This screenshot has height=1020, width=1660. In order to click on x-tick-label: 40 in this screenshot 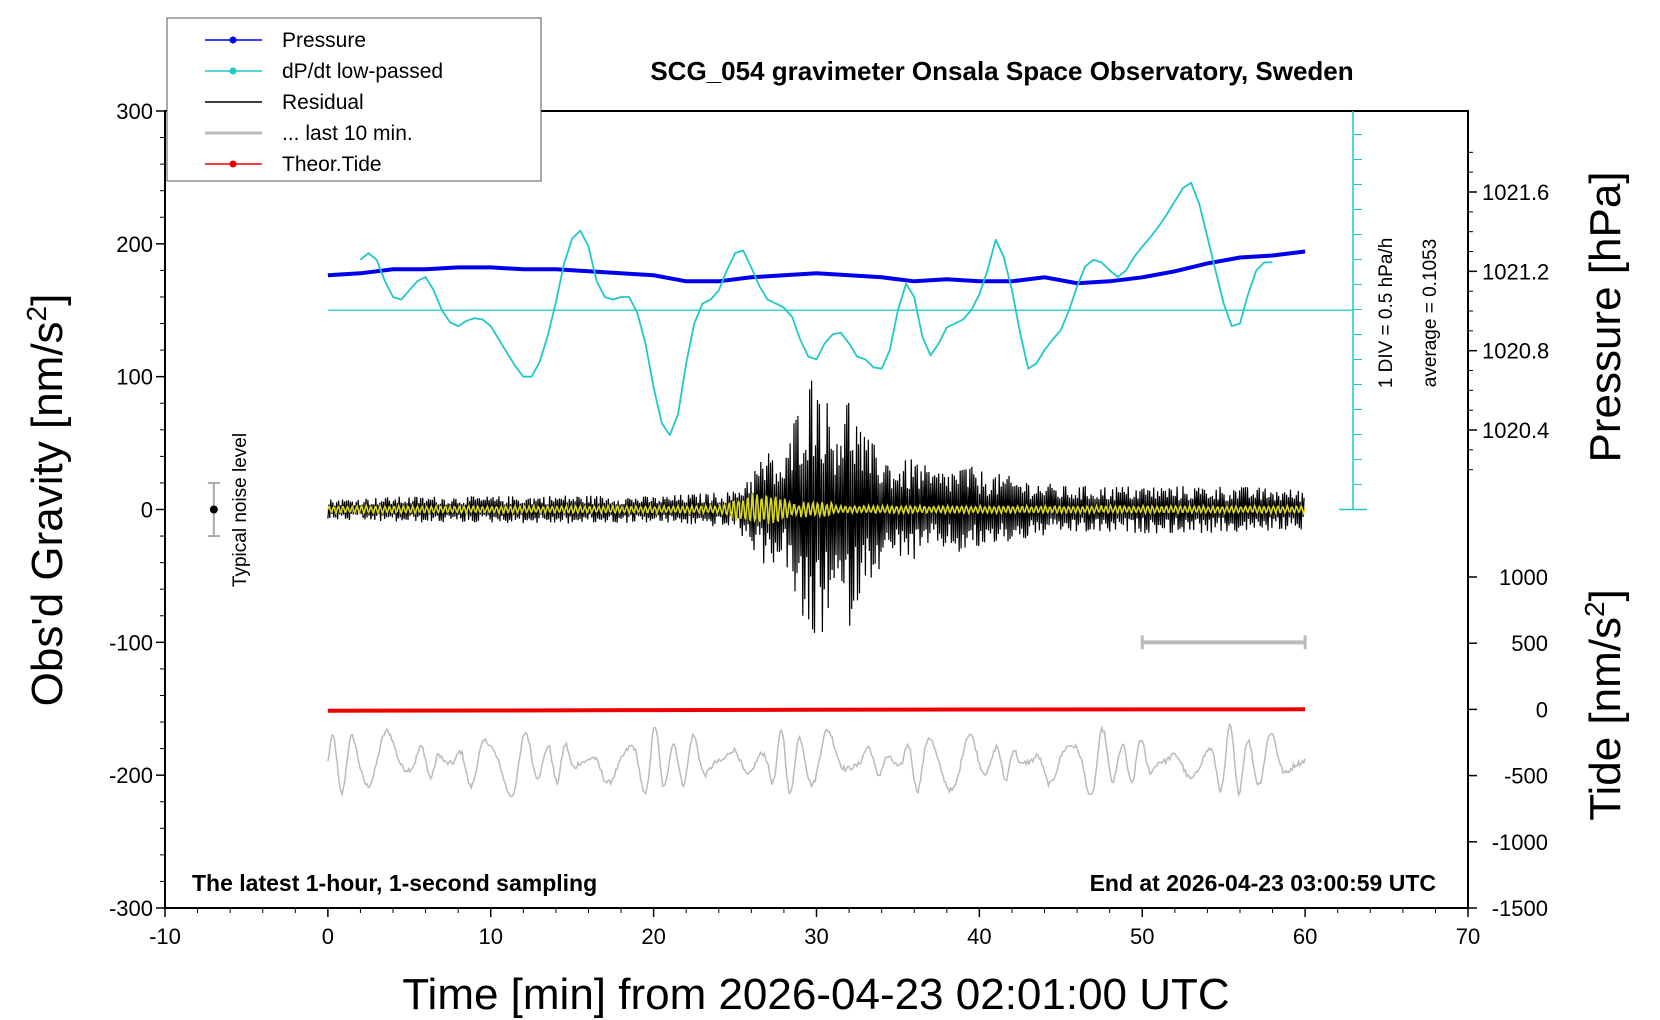, I will do `click(979, 936)`.